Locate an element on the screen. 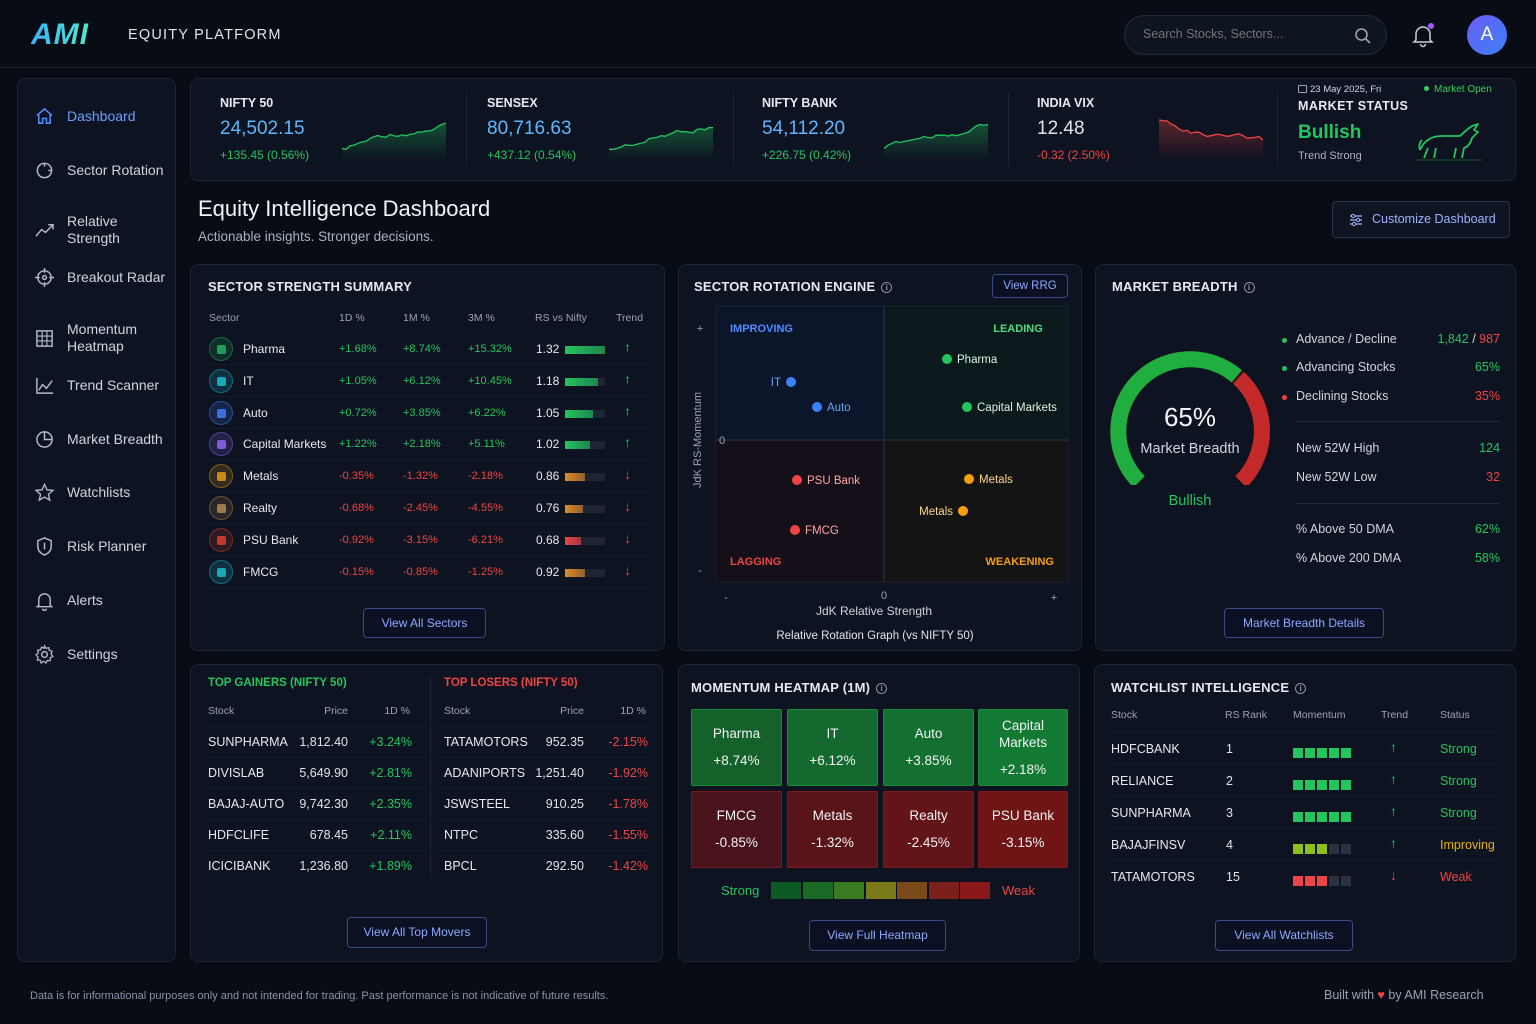 Image resolution: width=1536 pixels, height=1024 pixels. sidebar-item-breakout-radar: Breakout Radar is located at coordinates (104, 277).